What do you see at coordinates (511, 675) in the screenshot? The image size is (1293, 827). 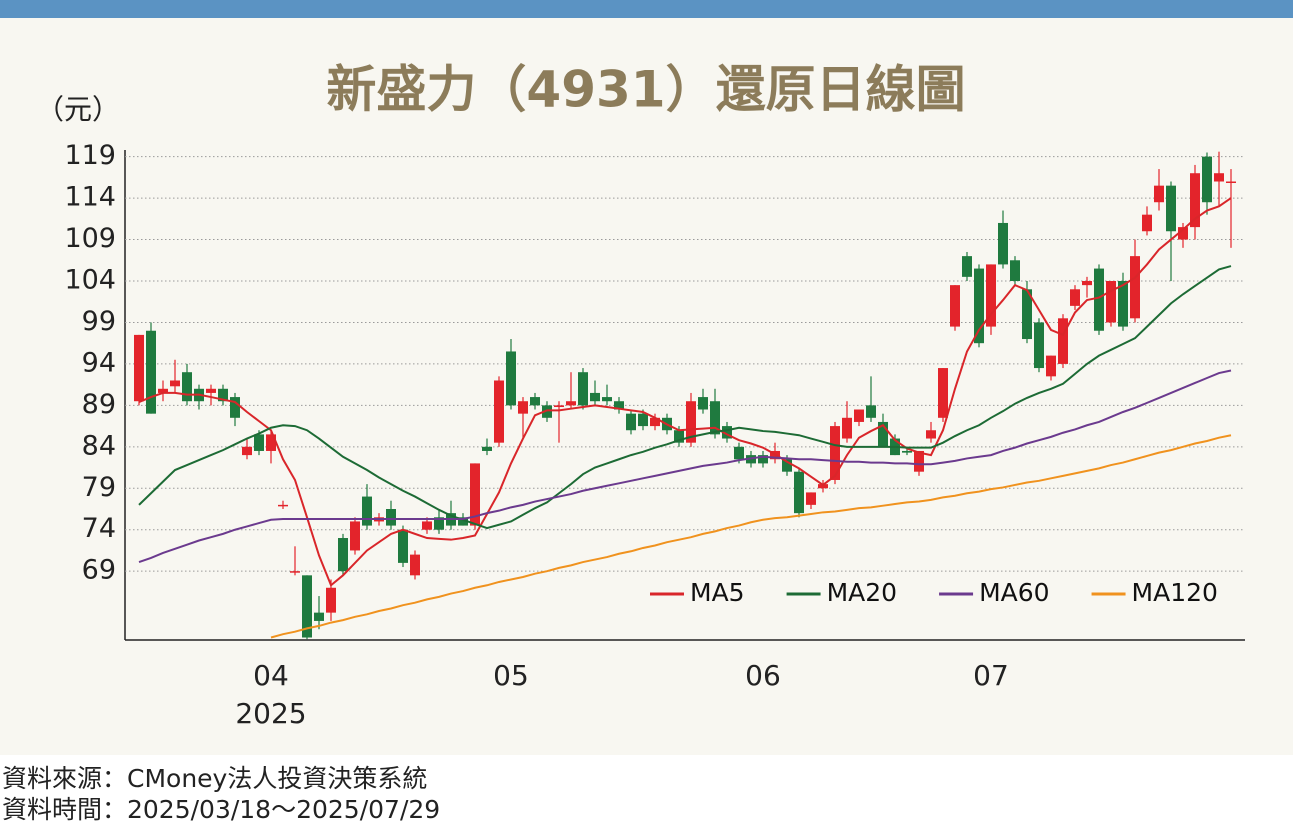 I see `x-tick-label: 05` at bounding box center [511, 675].